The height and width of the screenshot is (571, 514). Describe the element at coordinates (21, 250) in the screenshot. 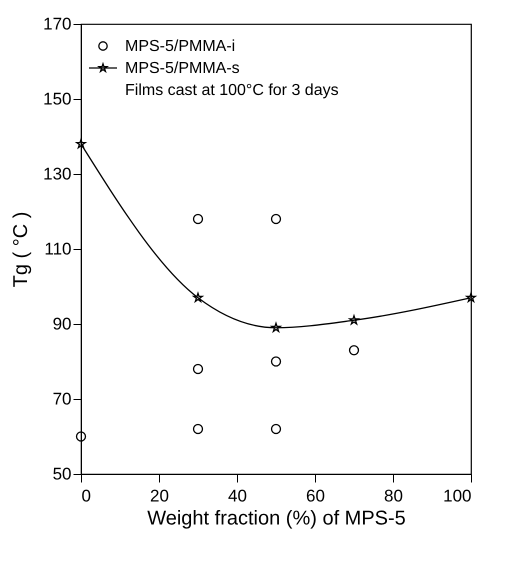

I see `y-axis-title: Tg ( °C )` at that location.